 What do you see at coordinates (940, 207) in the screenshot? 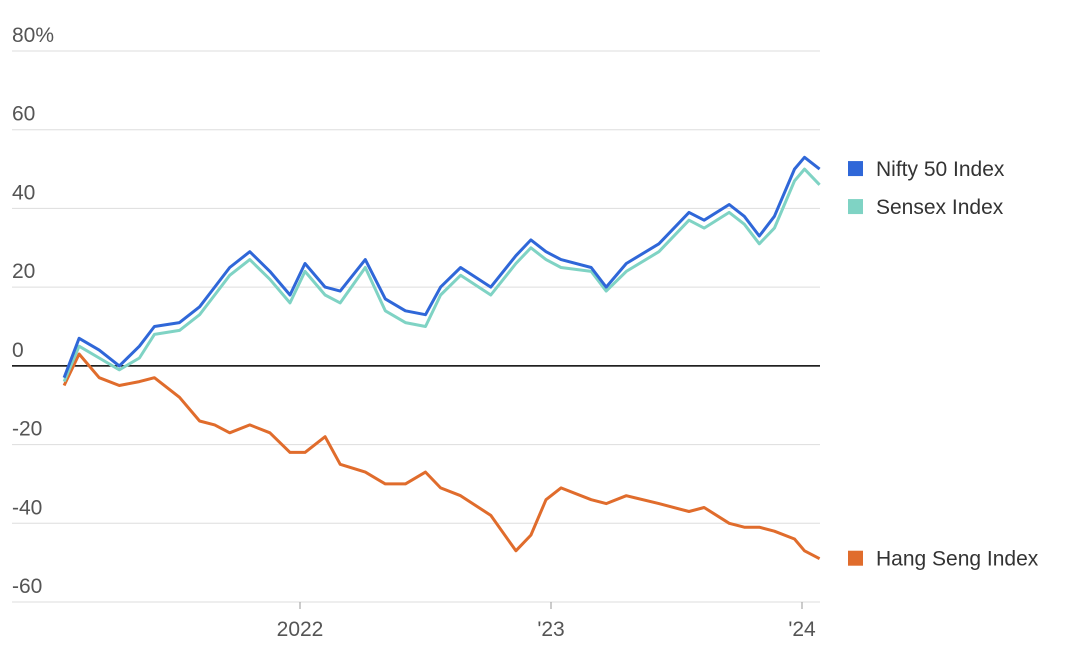
I see `legend-label: Sensex Index` at bounding box center [940, 207].